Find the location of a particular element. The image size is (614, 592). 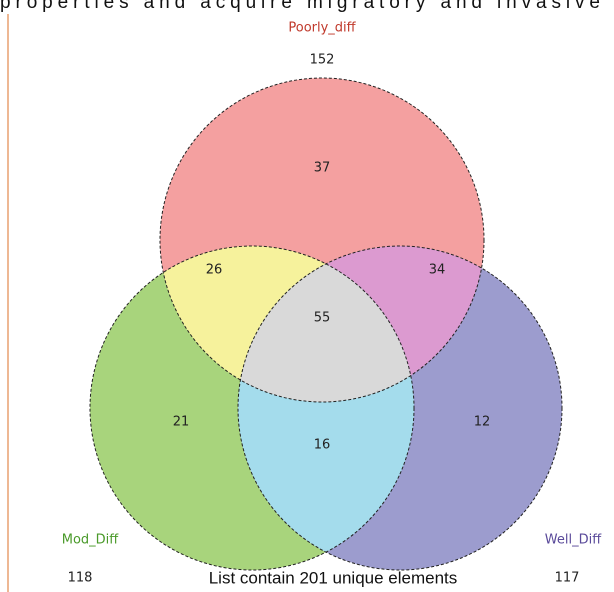

set-name: Well_Diff is located at coordinates (573, 540).